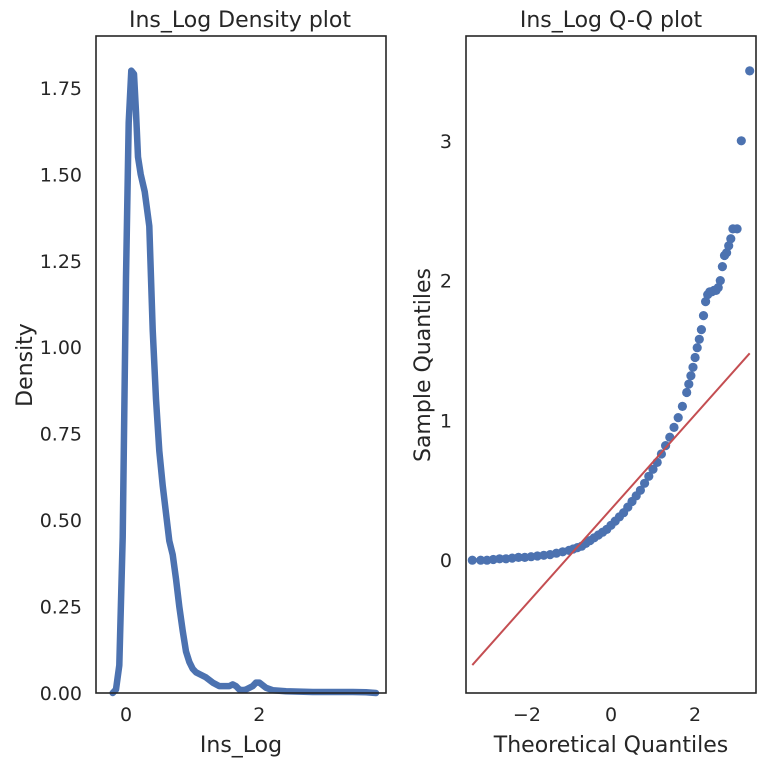 The image size is (766, 766). Describe the element at coordinates (61, 89) in the screenshot. I see `y-tick-label: 1.75` at that location.